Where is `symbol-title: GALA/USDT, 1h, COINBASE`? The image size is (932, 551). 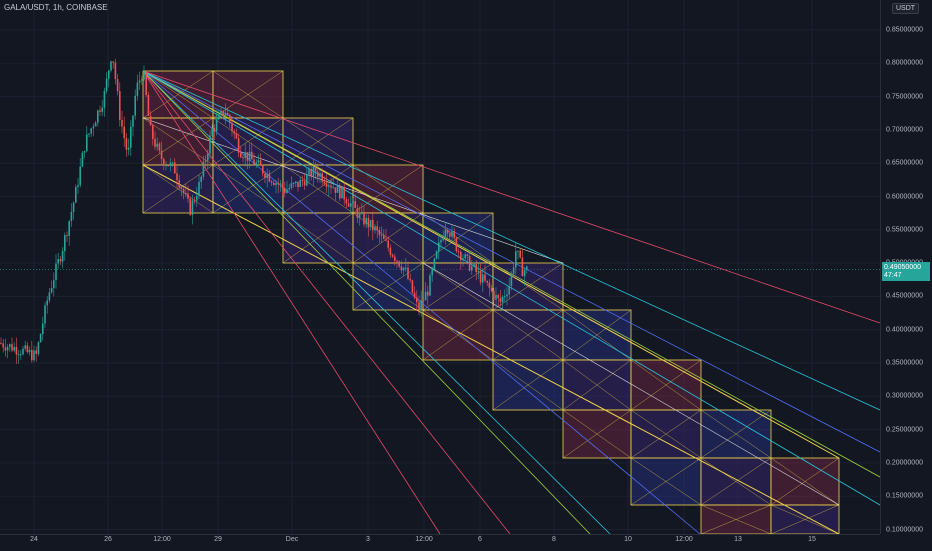 symbol-title: GALA/USDT, 1h, COINBASE is located at coordinates (56, 7).